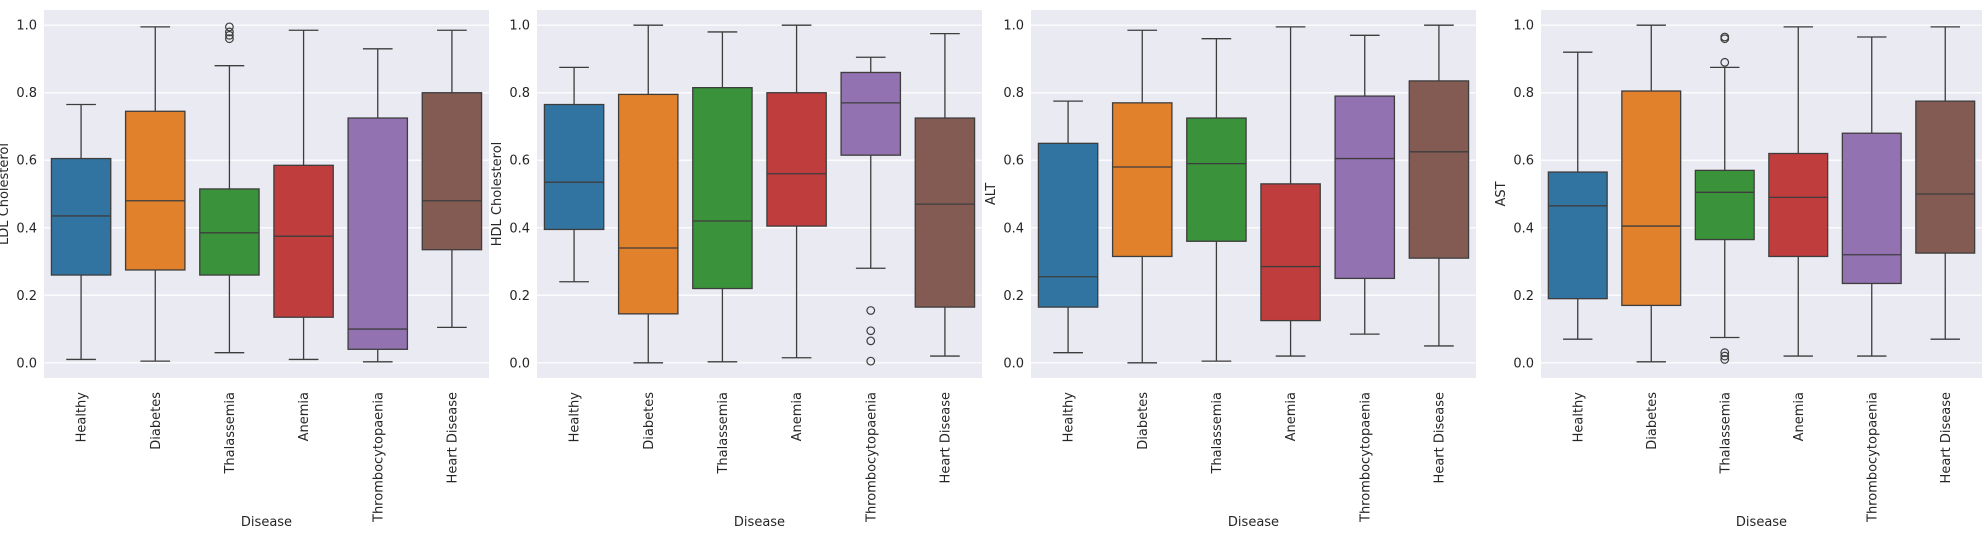 The height and width of the screenshot is (542, 1982). Describe the element at coordinates (1501, 193) in the screenshot. I see `y-axis-label: AST` at that location.